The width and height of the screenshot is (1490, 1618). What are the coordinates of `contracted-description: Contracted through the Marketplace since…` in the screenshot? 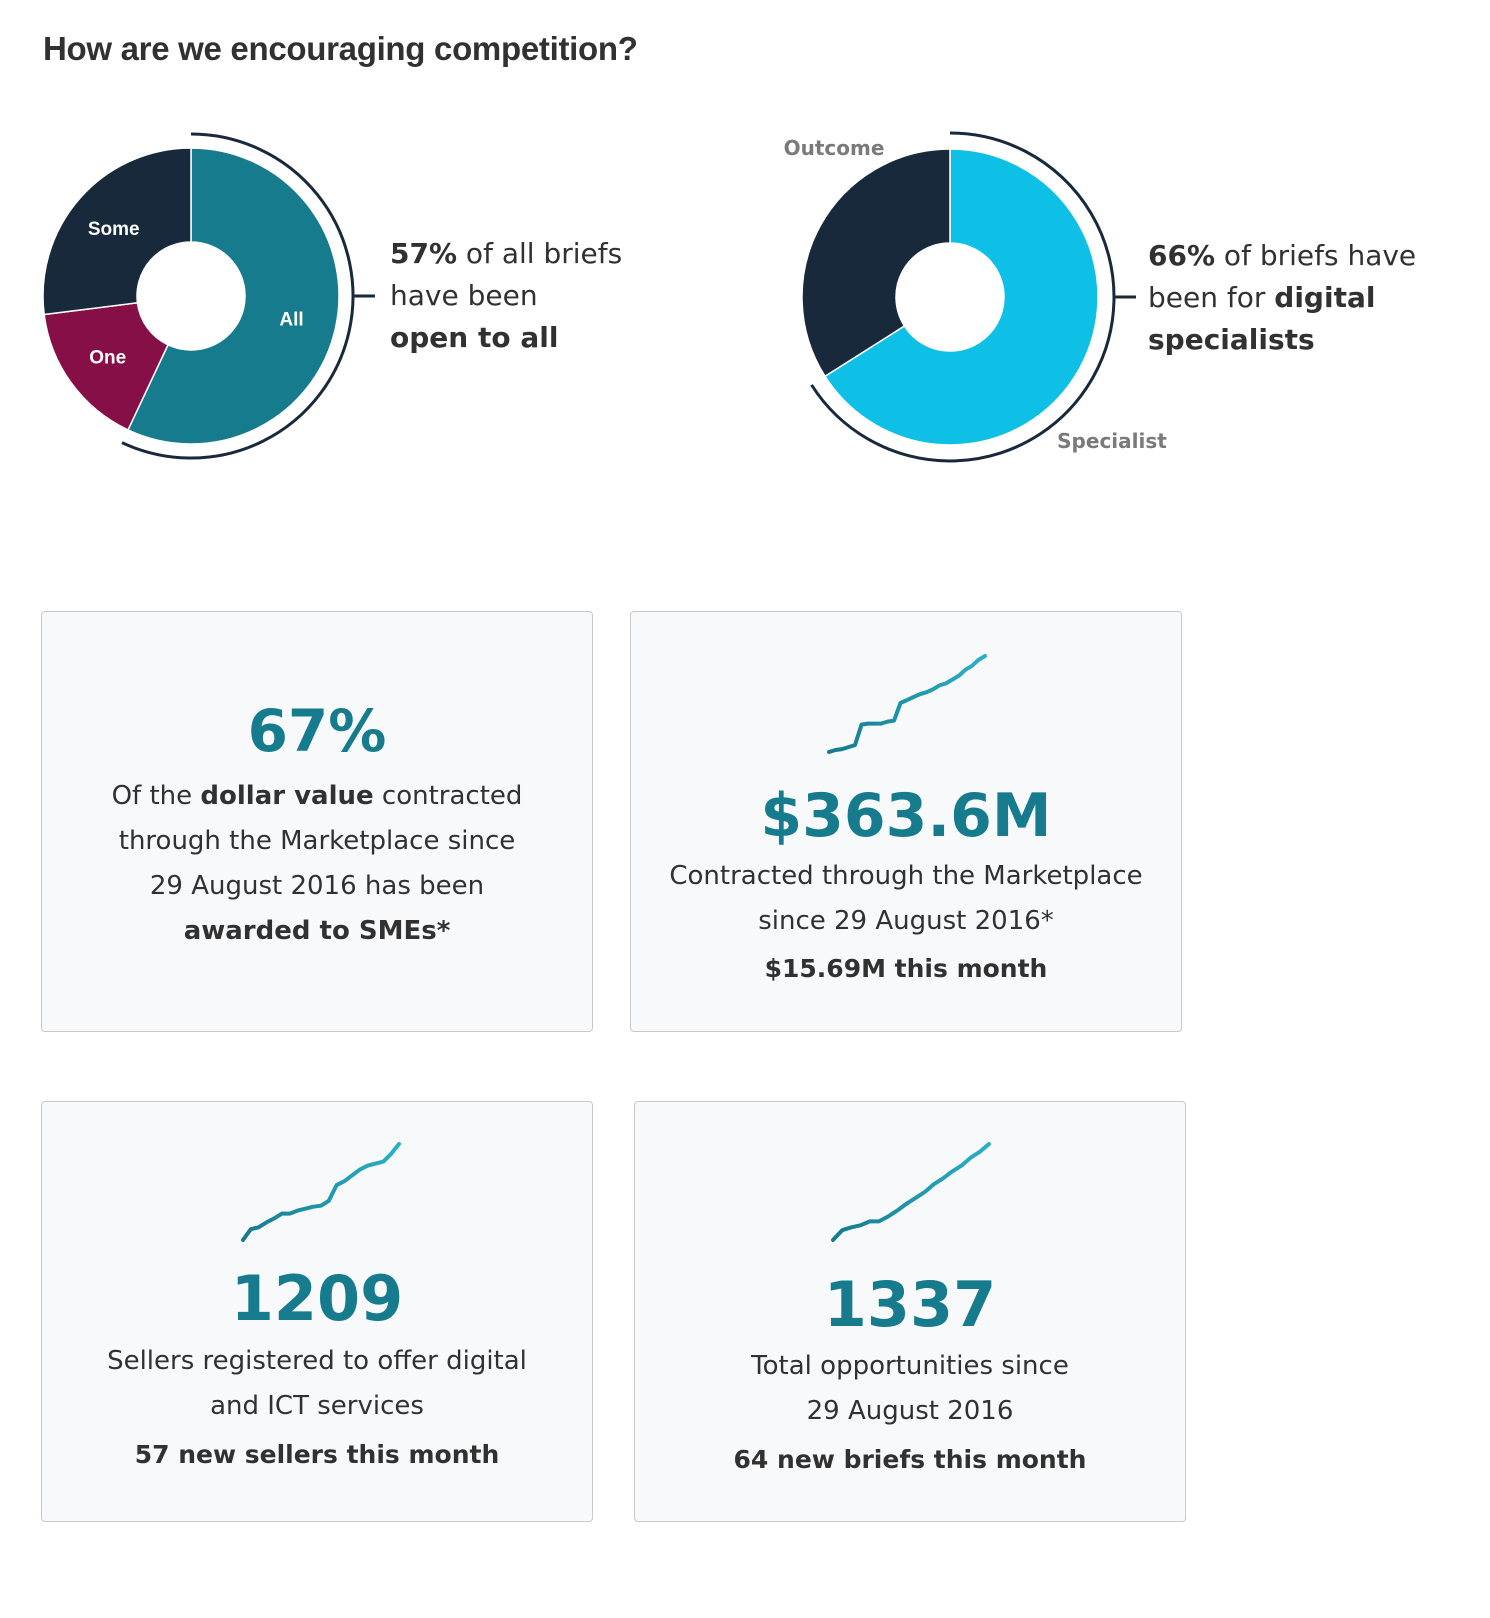 It's located at (906, 898).